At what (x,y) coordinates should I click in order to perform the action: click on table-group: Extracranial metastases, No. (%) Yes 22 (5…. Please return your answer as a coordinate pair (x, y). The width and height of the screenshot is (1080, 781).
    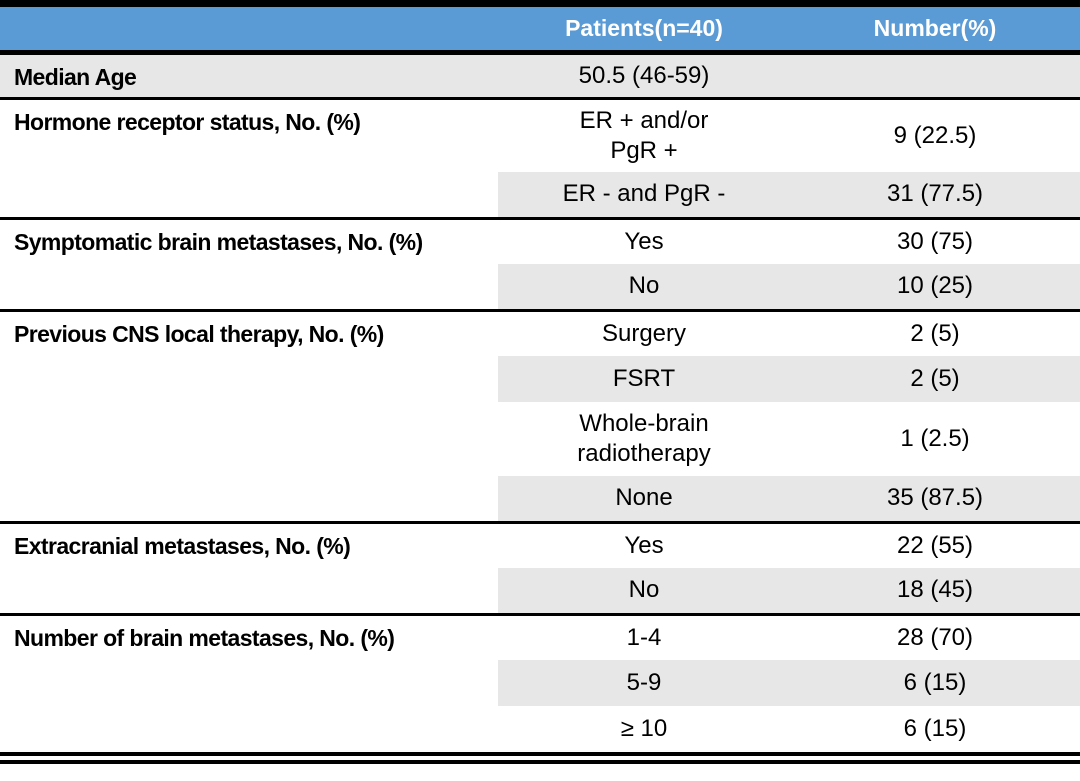
    Looking at the image, I should click on (540, 568).